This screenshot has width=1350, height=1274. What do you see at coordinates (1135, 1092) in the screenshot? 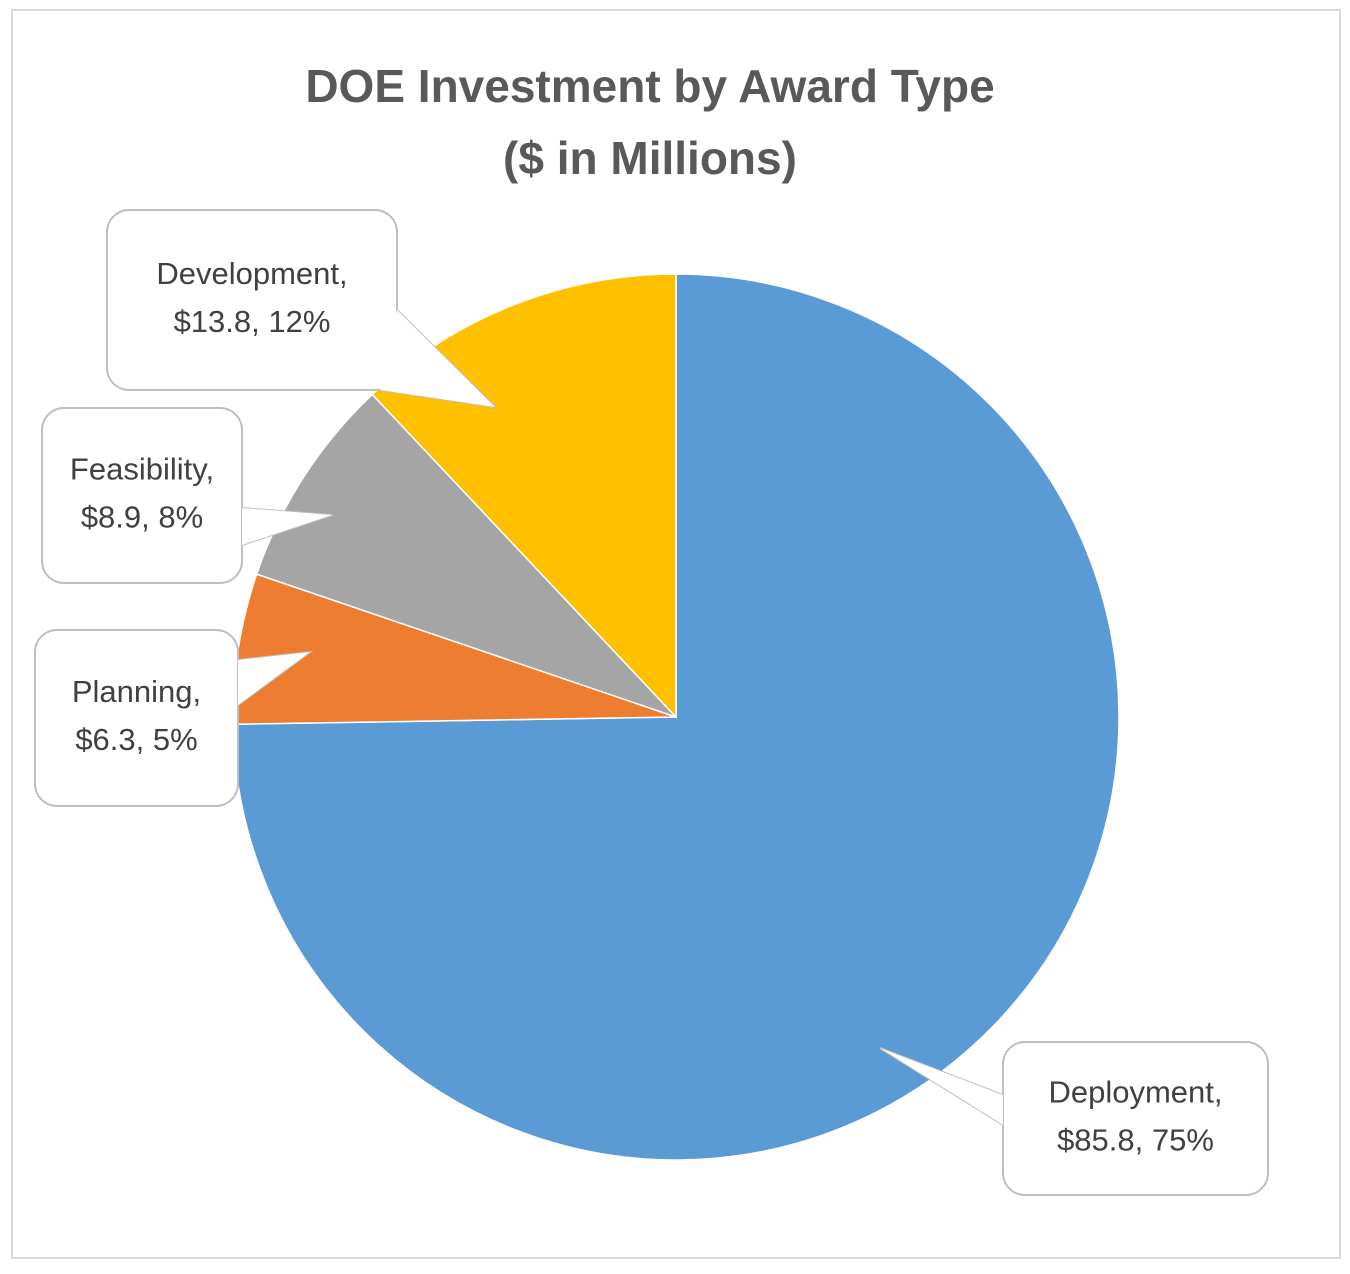
I see `data-label: Deployment,` at bounding box center [1135, 1092].